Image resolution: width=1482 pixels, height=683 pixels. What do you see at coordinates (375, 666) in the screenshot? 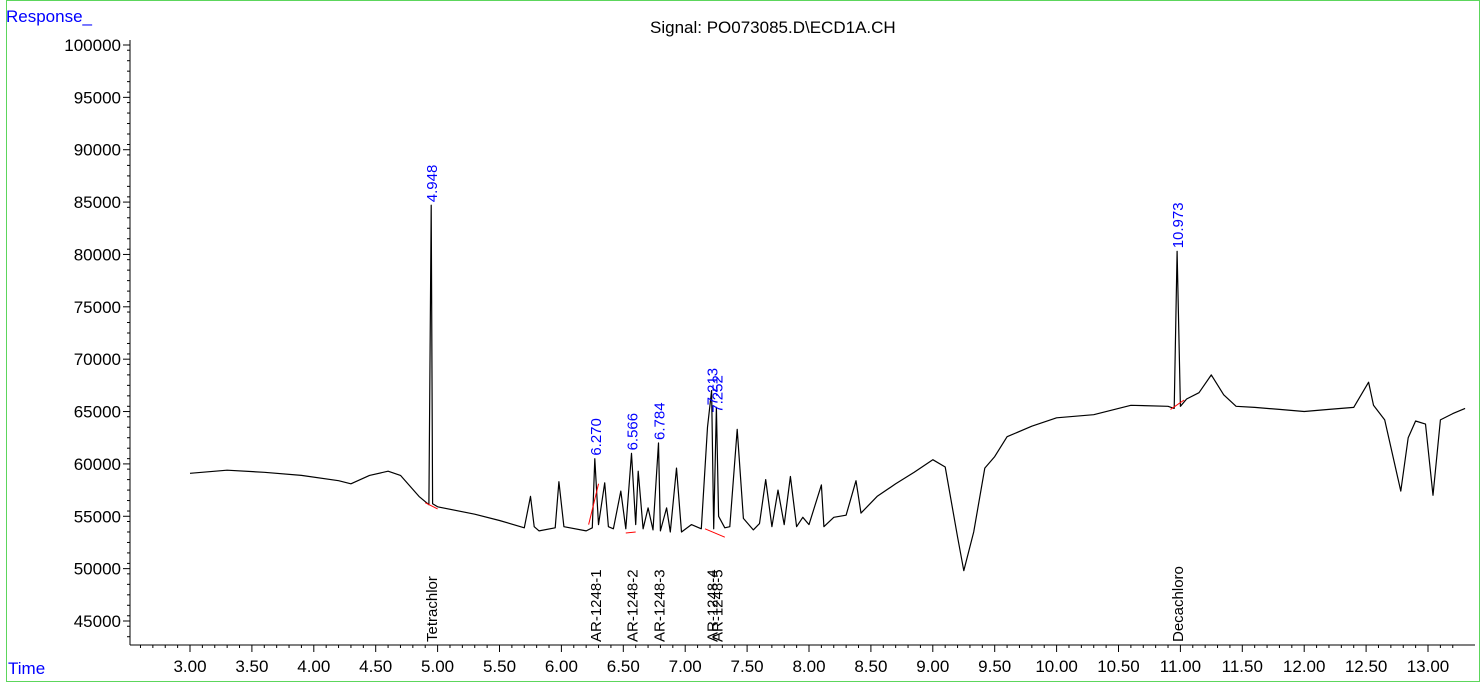
I see `x-tick-label: 4.50` at bounding box center [375, 666].